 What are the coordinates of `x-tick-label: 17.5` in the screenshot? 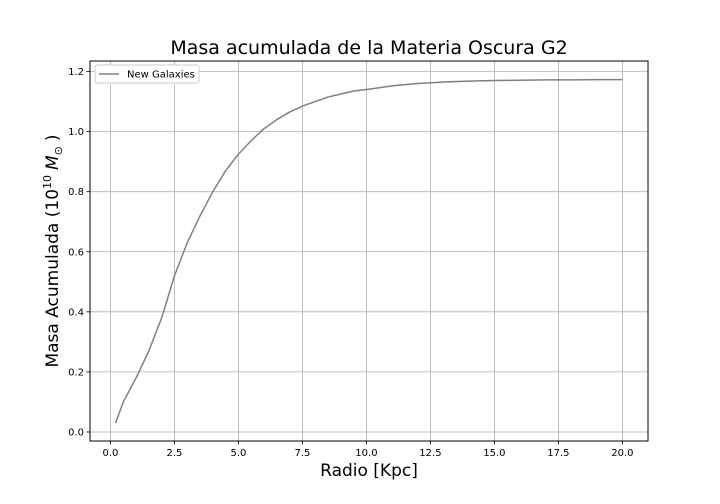 It's located at (558, 453).